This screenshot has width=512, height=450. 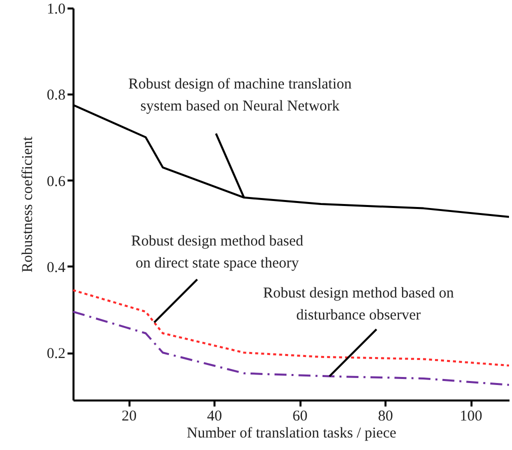 I want to click on x-tick-label: 60, so click(x=300, y=416).